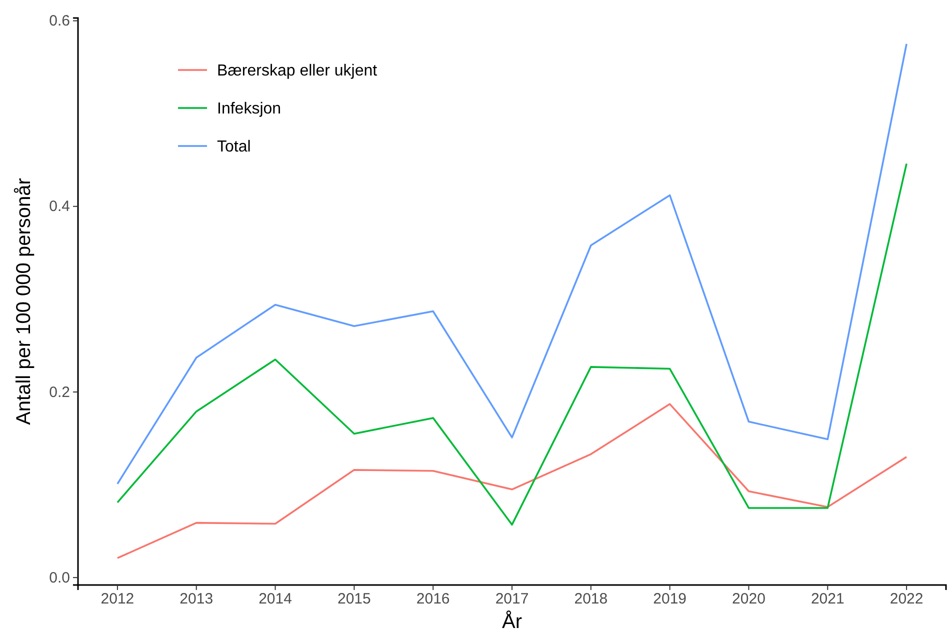  Describe the element at coordinates (512, 599) in the screenshot. I see `x-tick-label: 2017` at that location.